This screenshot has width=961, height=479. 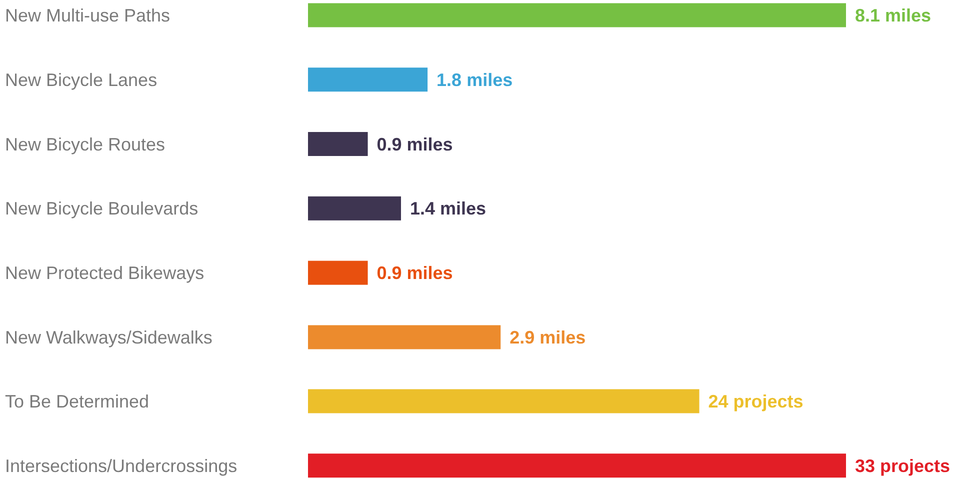 I want to click on data-label: 2.9 miles, so click(x=548, y=337).